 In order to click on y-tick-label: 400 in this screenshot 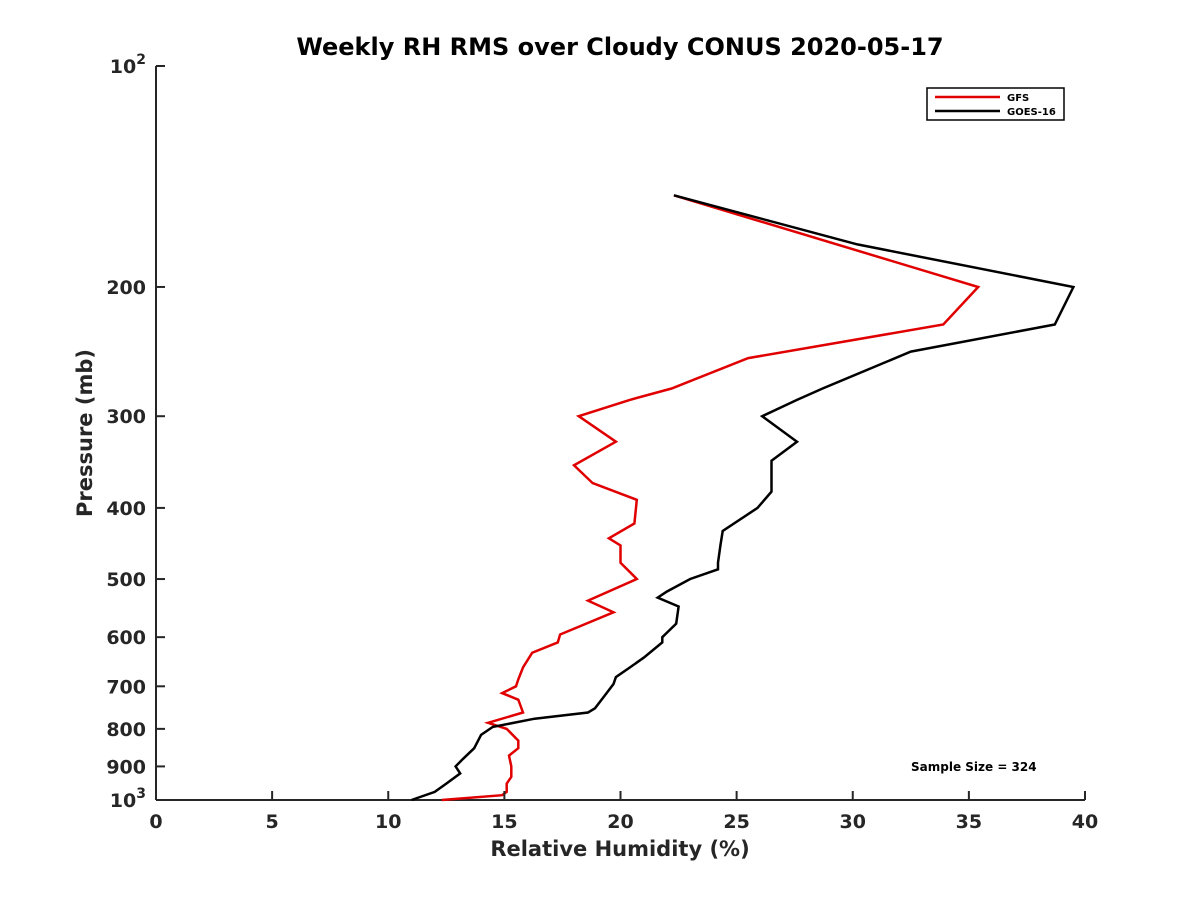, I will do `click(126, 509)`.